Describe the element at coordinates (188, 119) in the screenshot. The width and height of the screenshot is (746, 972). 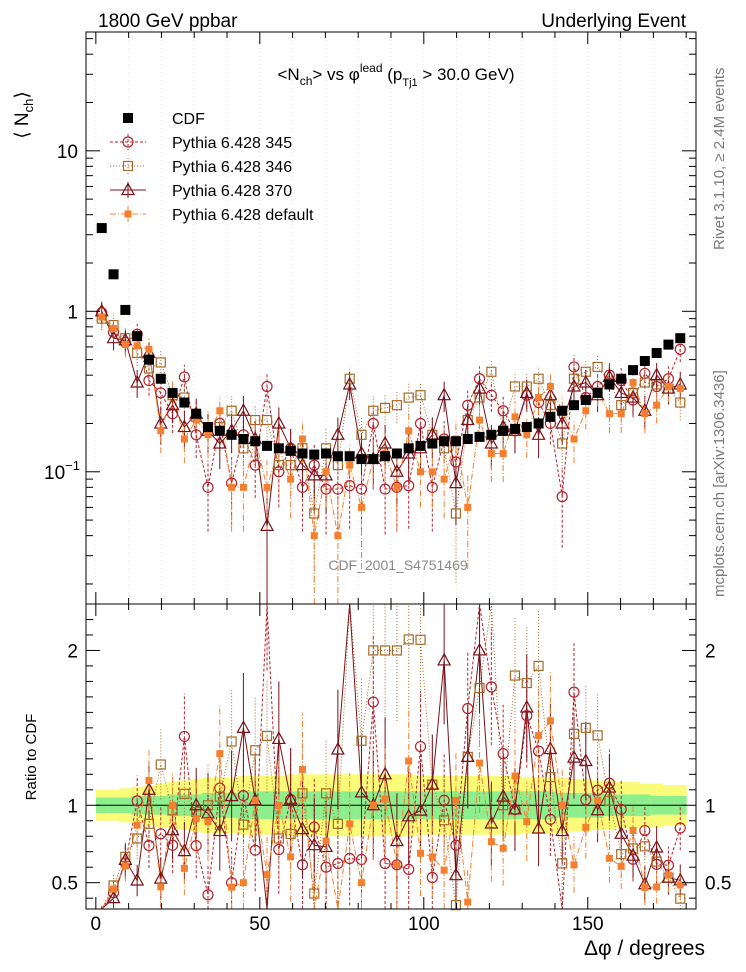
I see `legend-label-cdf: CDF` at that location.